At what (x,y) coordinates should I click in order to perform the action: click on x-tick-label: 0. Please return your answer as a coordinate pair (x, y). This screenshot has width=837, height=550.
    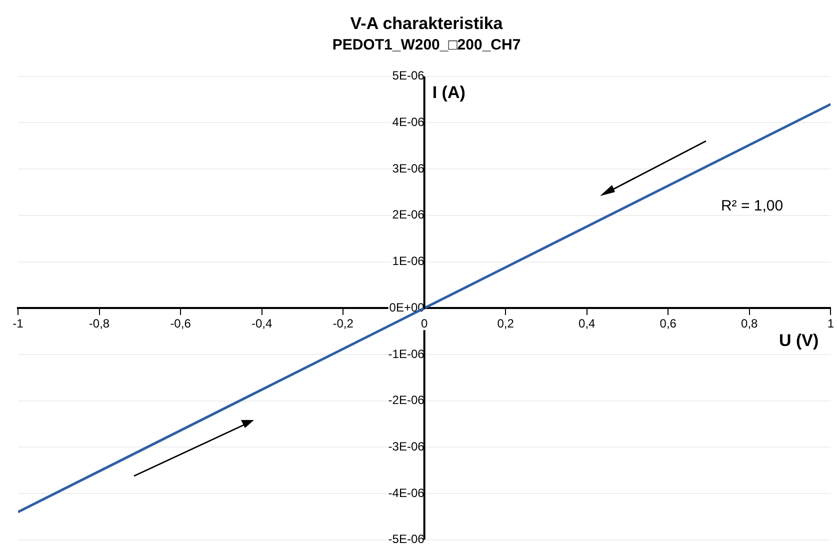
    Looking at the image, I should click on (424, 323).